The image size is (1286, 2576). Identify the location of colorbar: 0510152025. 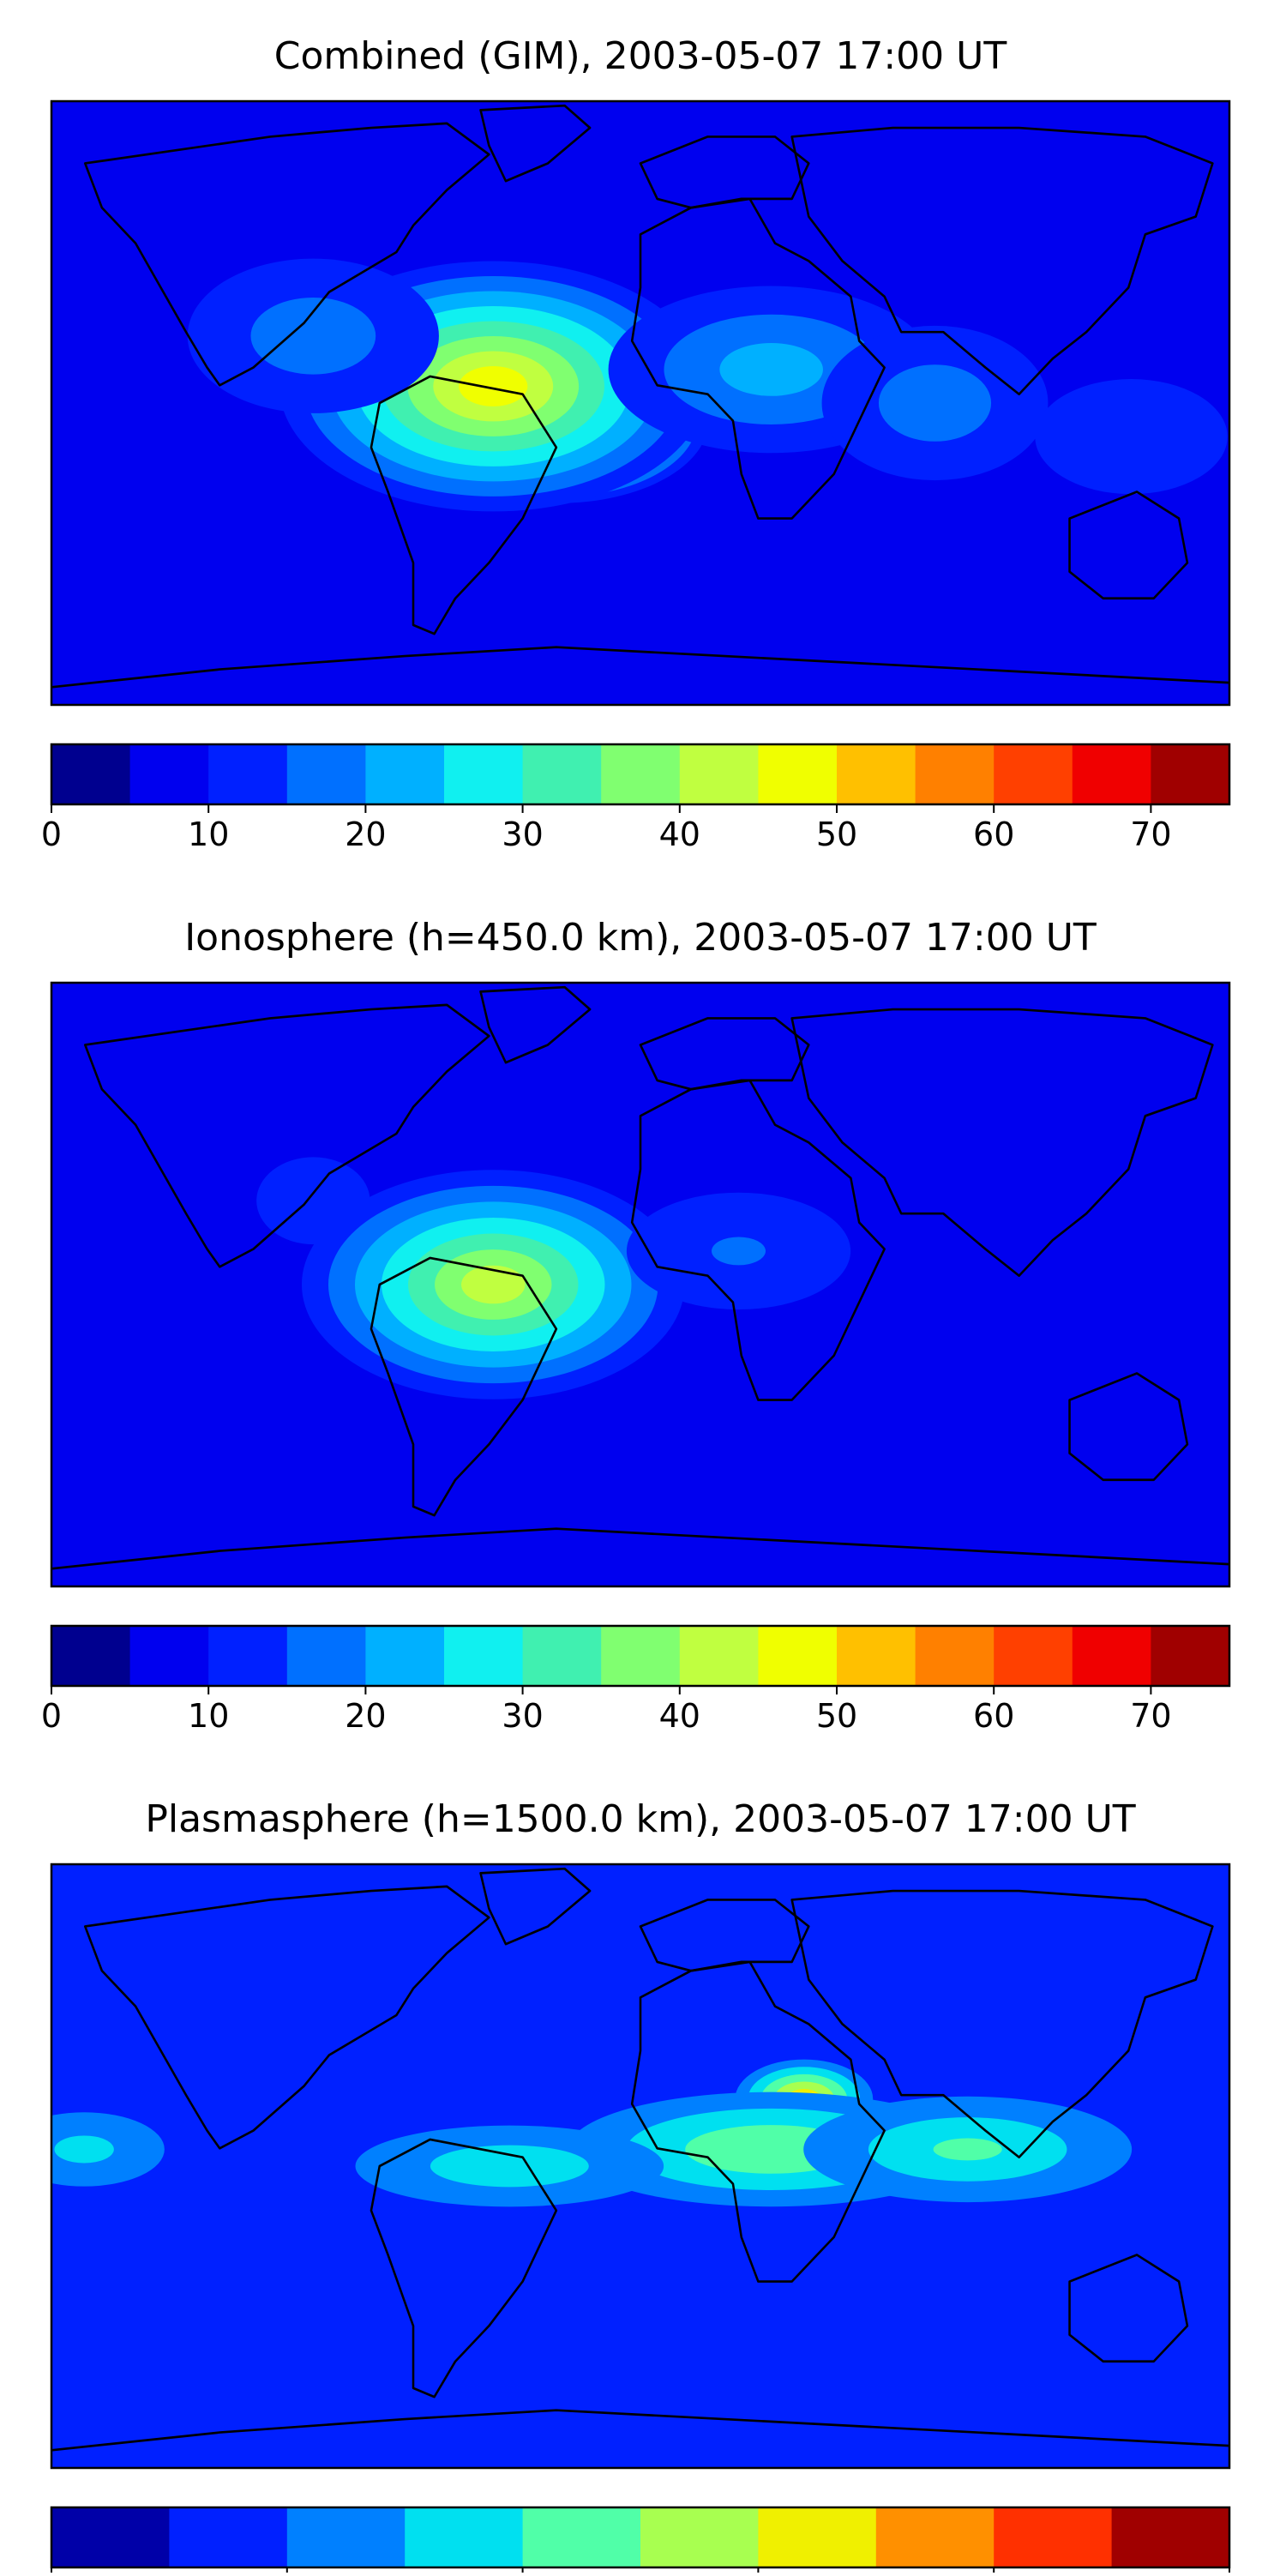
(640, 2541).